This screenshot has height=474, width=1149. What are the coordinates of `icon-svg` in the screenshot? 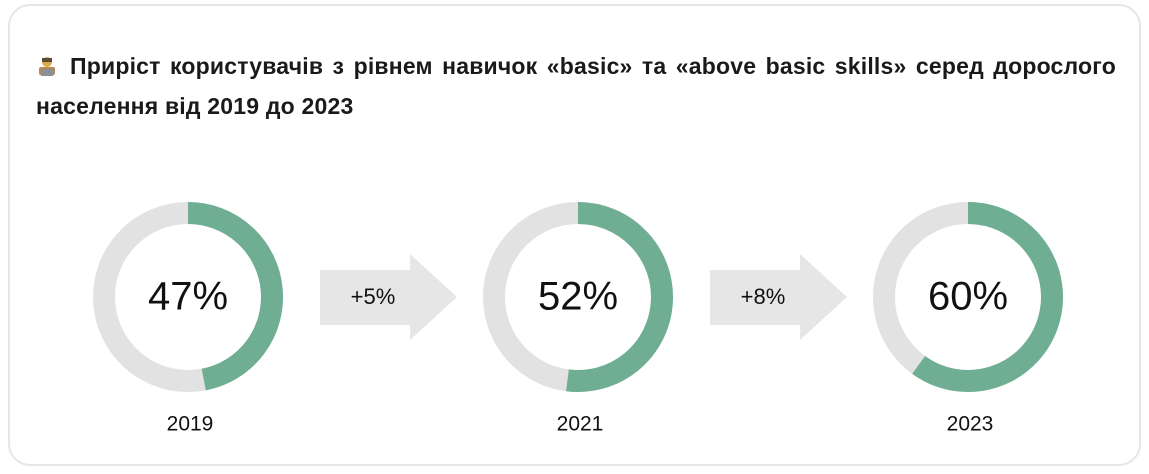 It's located at (47, 66).